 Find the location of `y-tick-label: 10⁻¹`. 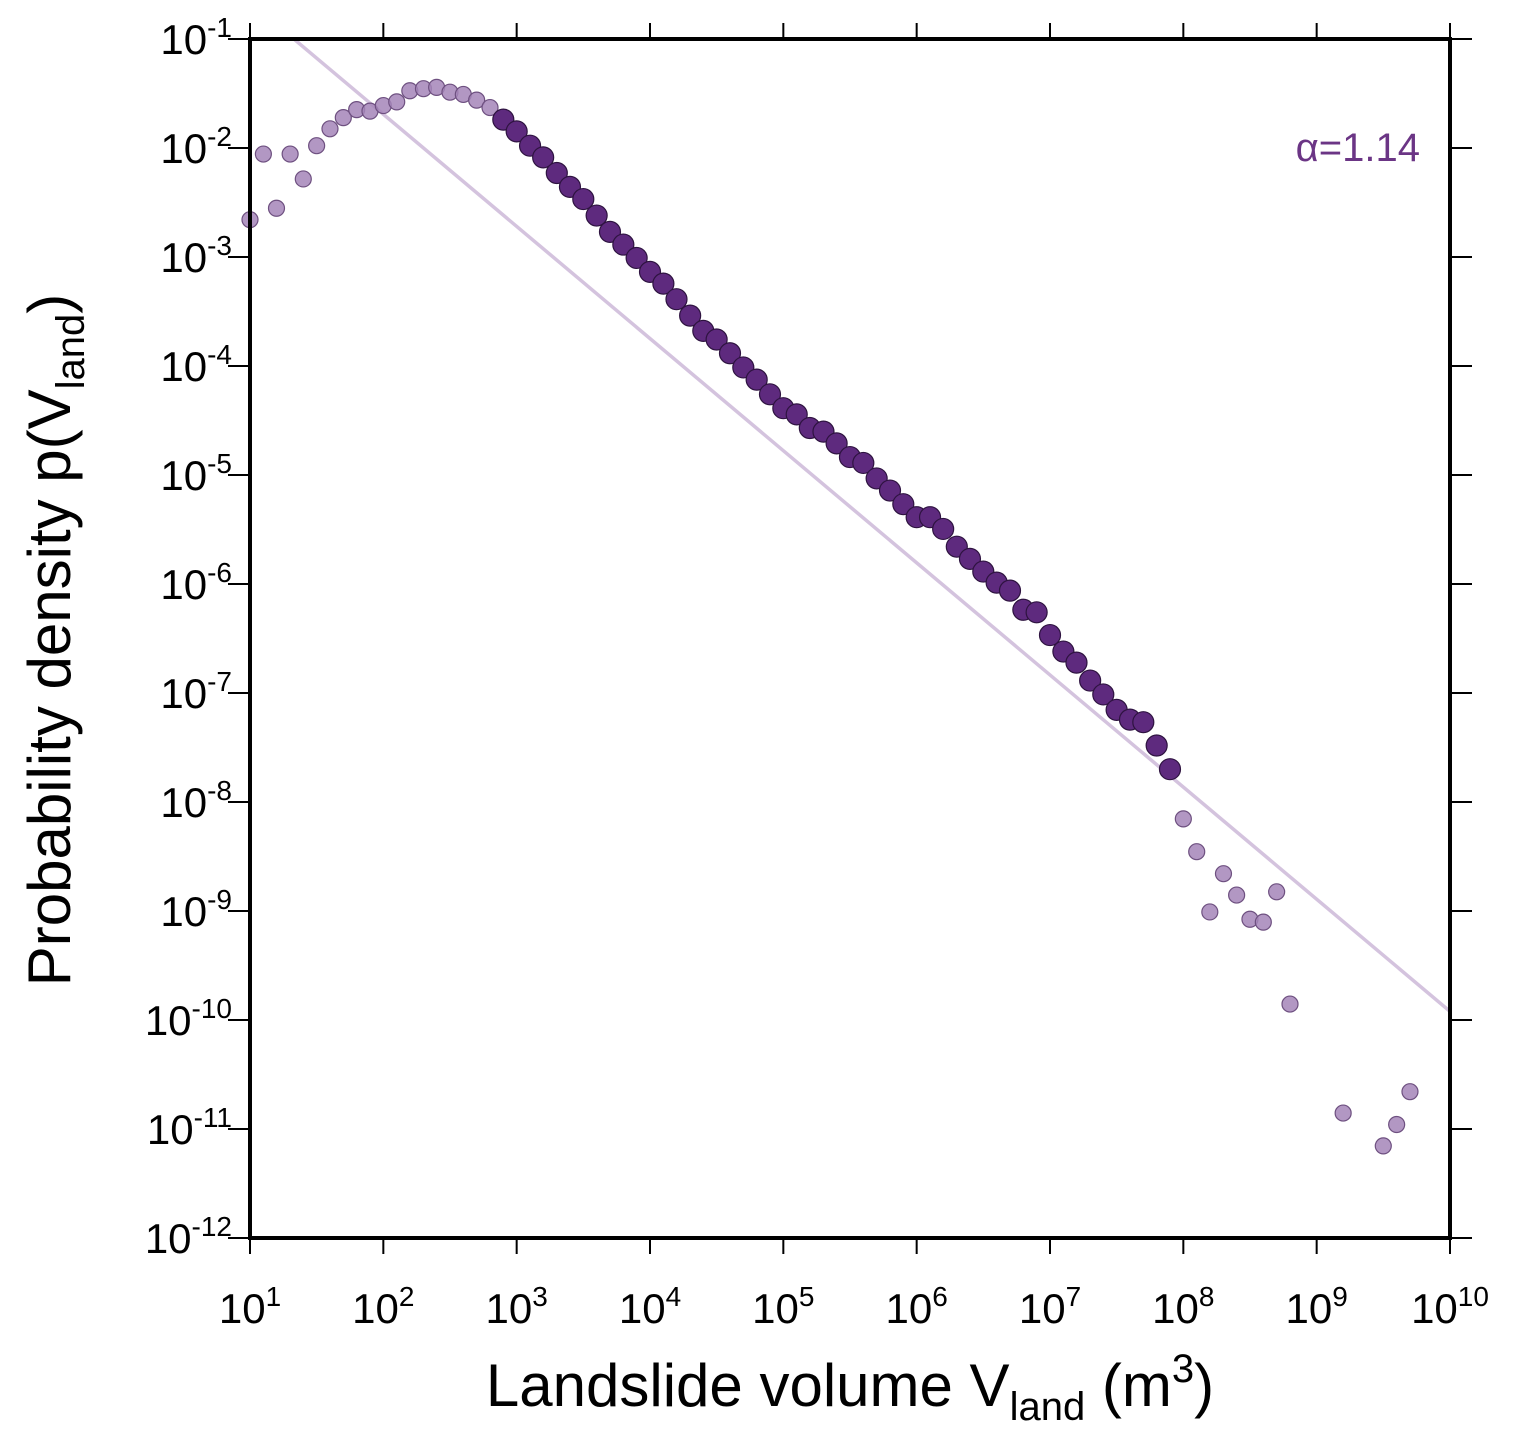

y-tick-label: 10⁻¹ is located at coordinates (196, 37).